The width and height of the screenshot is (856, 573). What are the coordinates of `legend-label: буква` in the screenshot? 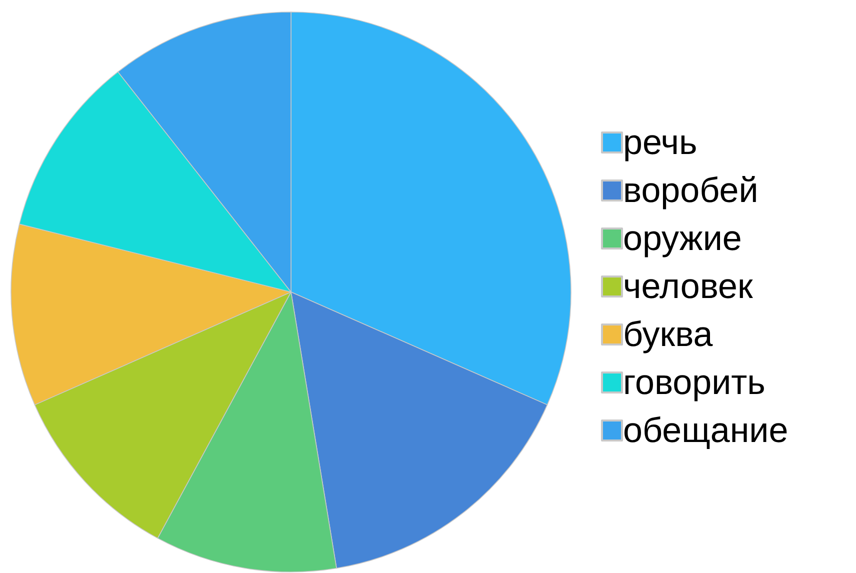 It's located at (668, 334).